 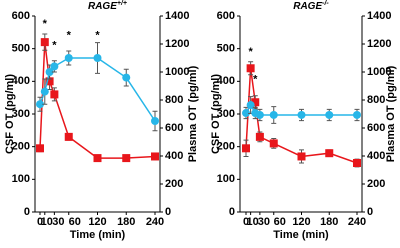 I want to click on title-superscript: -/-, so click(x=325, y=3).